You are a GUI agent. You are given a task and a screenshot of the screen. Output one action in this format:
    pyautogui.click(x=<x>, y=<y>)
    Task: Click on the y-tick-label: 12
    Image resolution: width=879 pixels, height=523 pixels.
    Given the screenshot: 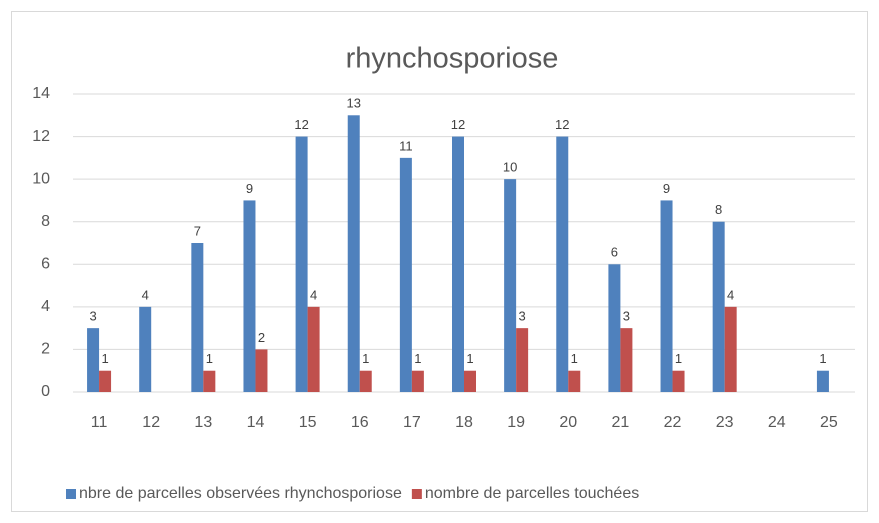 What is the action you would take?
    pyautogui.click(x=41, y=136)
    